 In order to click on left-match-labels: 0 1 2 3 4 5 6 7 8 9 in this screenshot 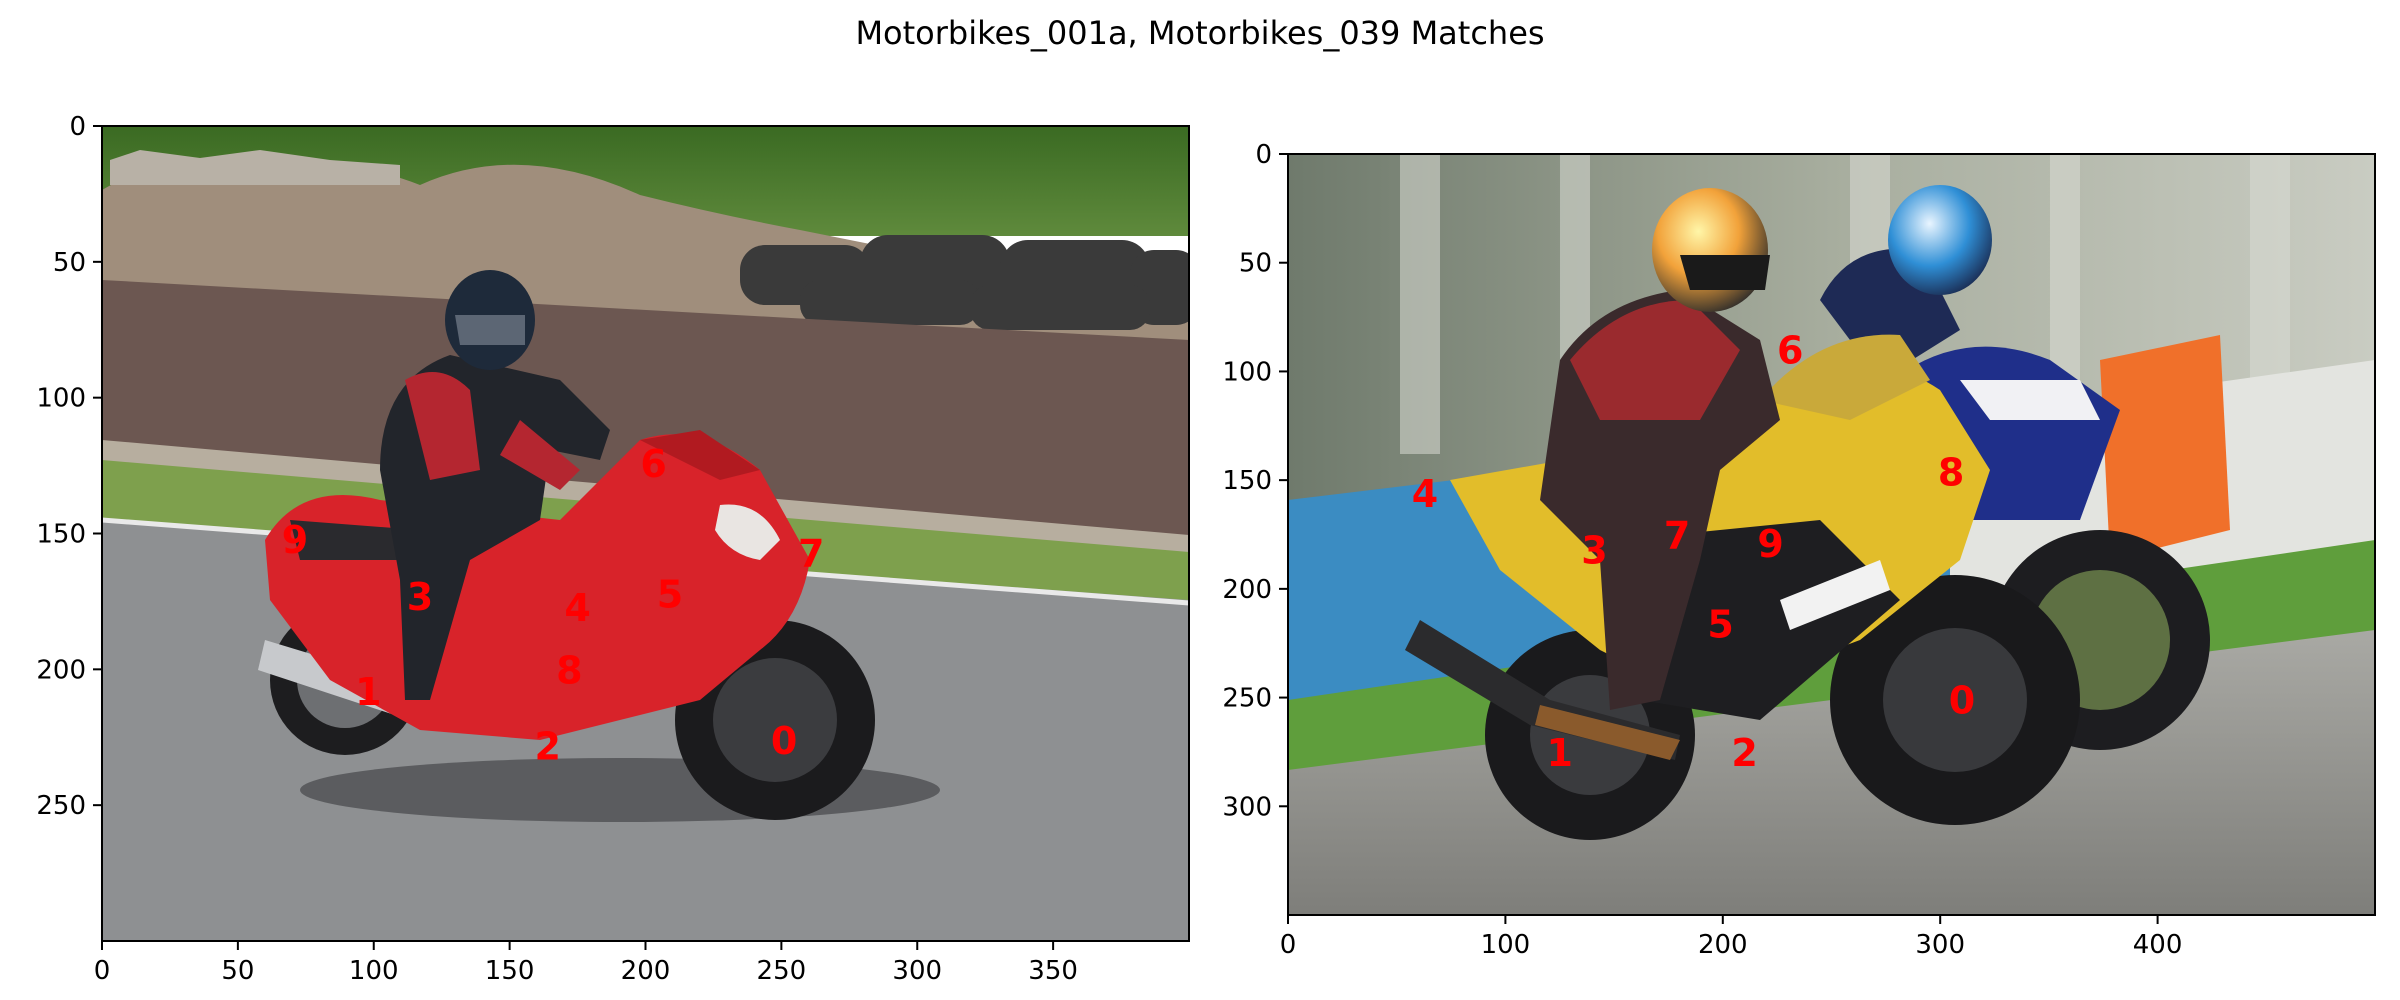, I will do `click(553, 605)`.